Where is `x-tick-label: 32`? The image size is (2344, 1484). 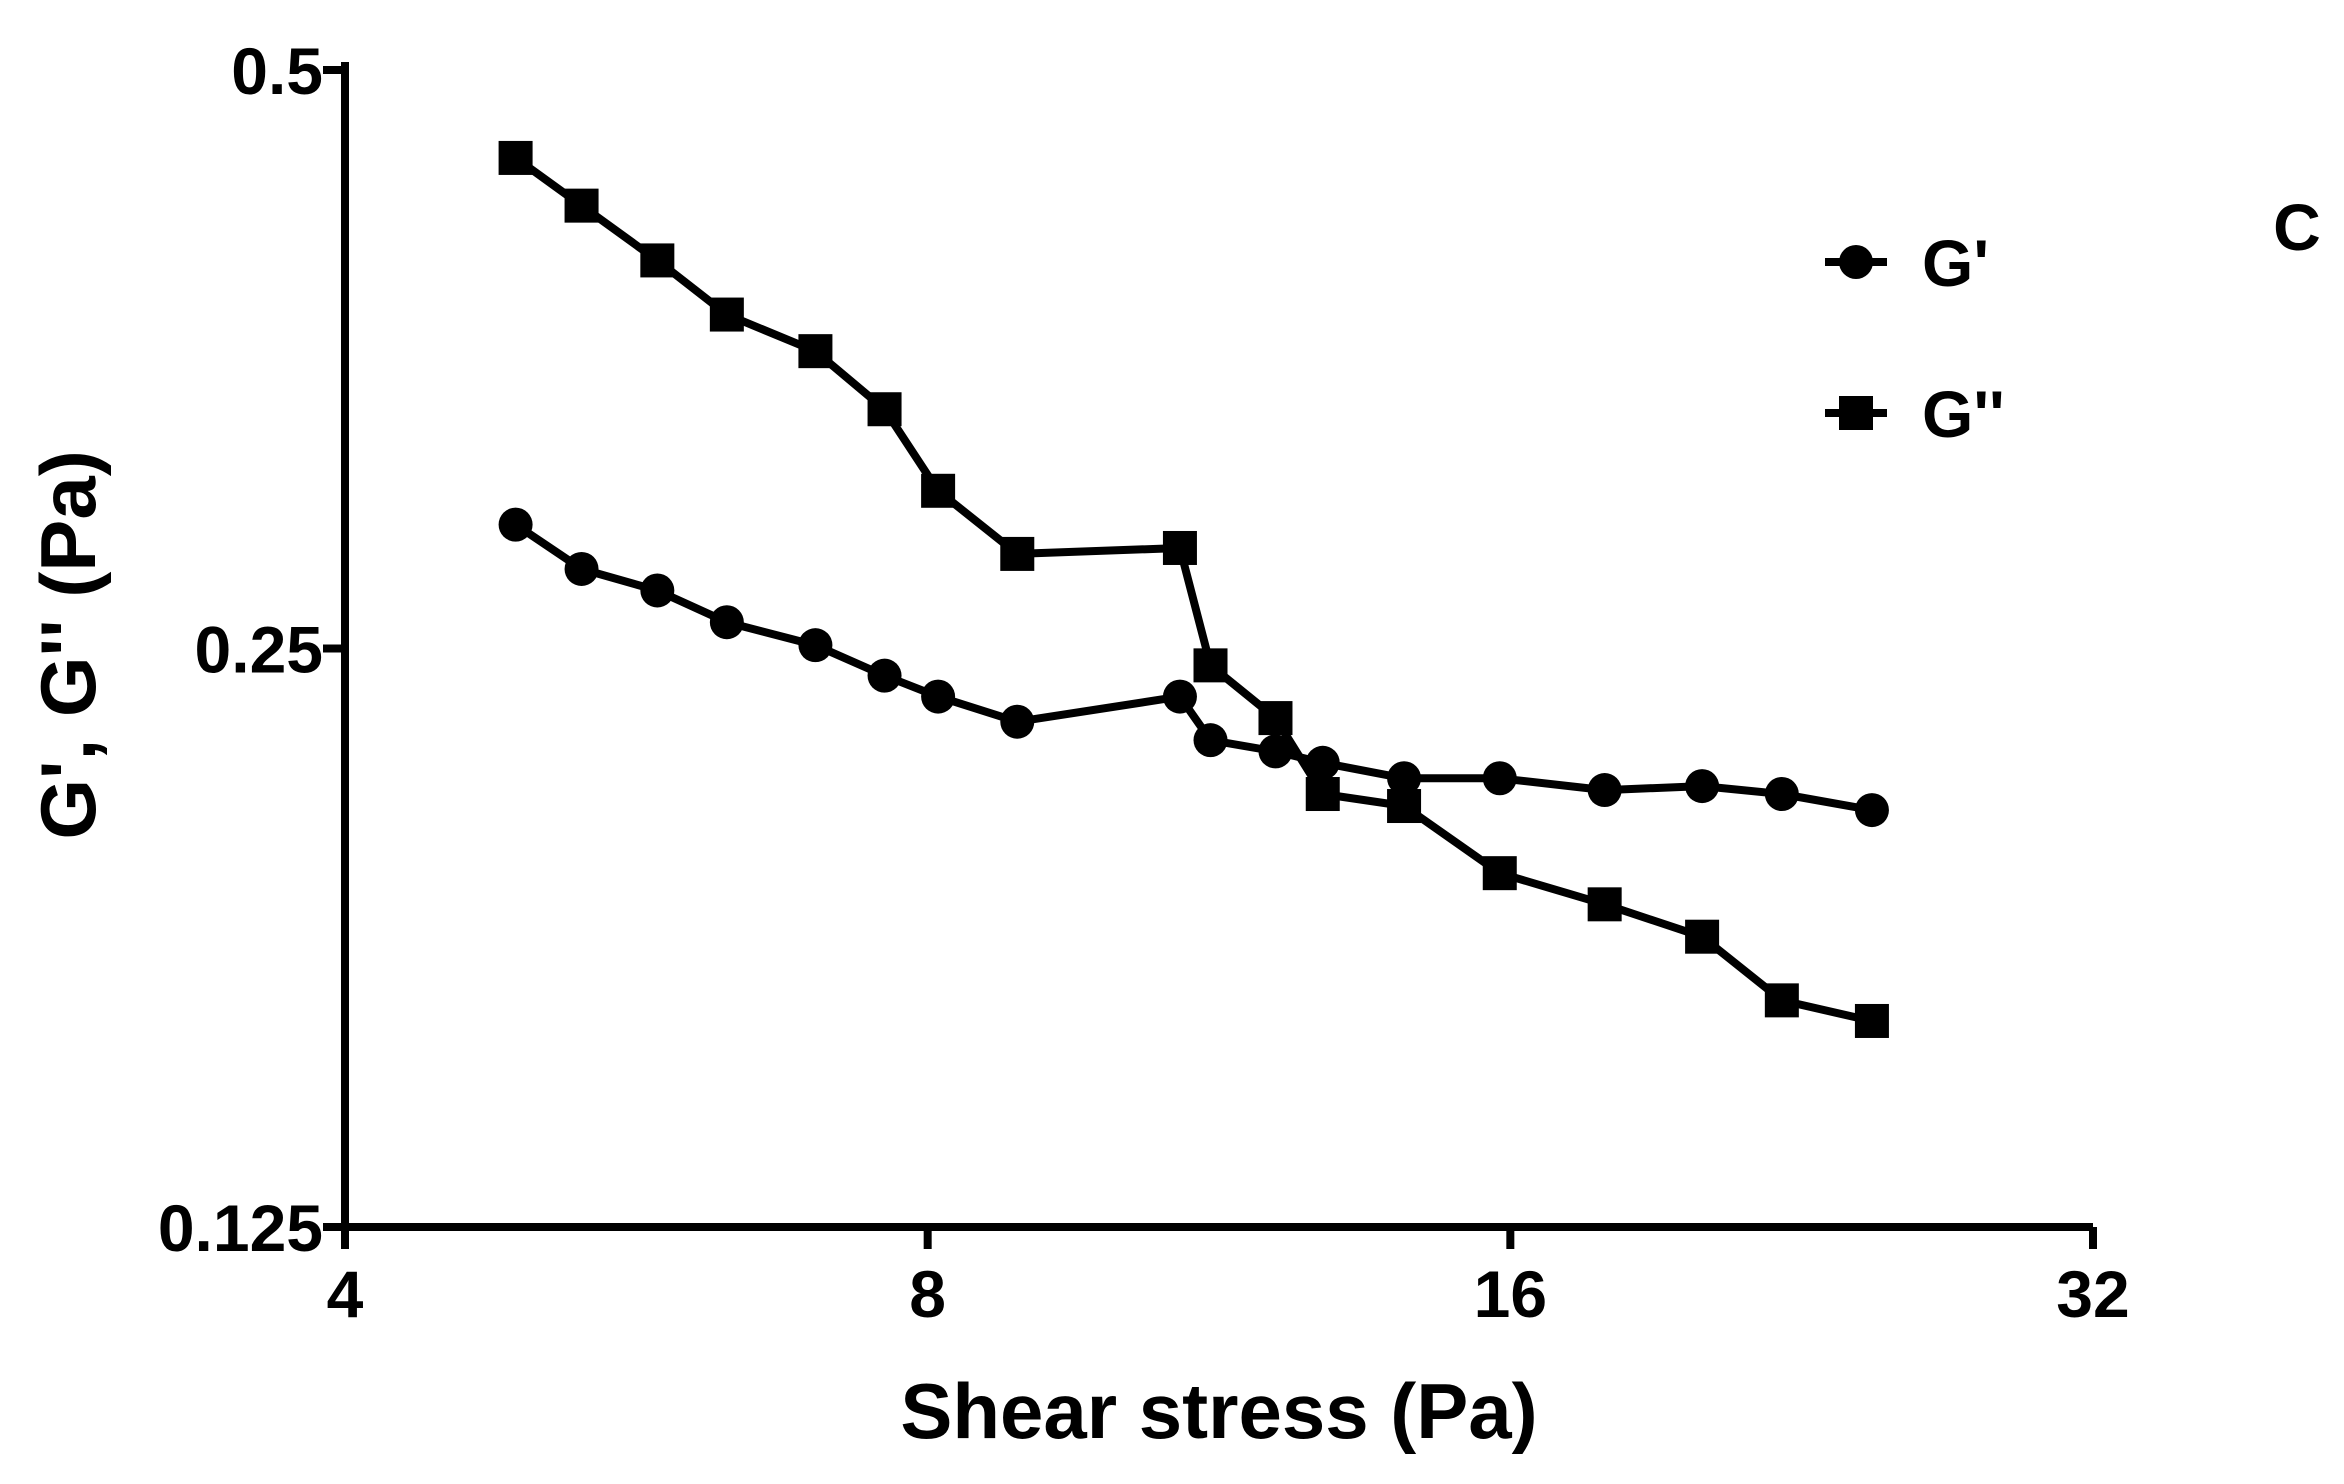
x-tick-label: 32 is located at coordinates (2092, 1294).